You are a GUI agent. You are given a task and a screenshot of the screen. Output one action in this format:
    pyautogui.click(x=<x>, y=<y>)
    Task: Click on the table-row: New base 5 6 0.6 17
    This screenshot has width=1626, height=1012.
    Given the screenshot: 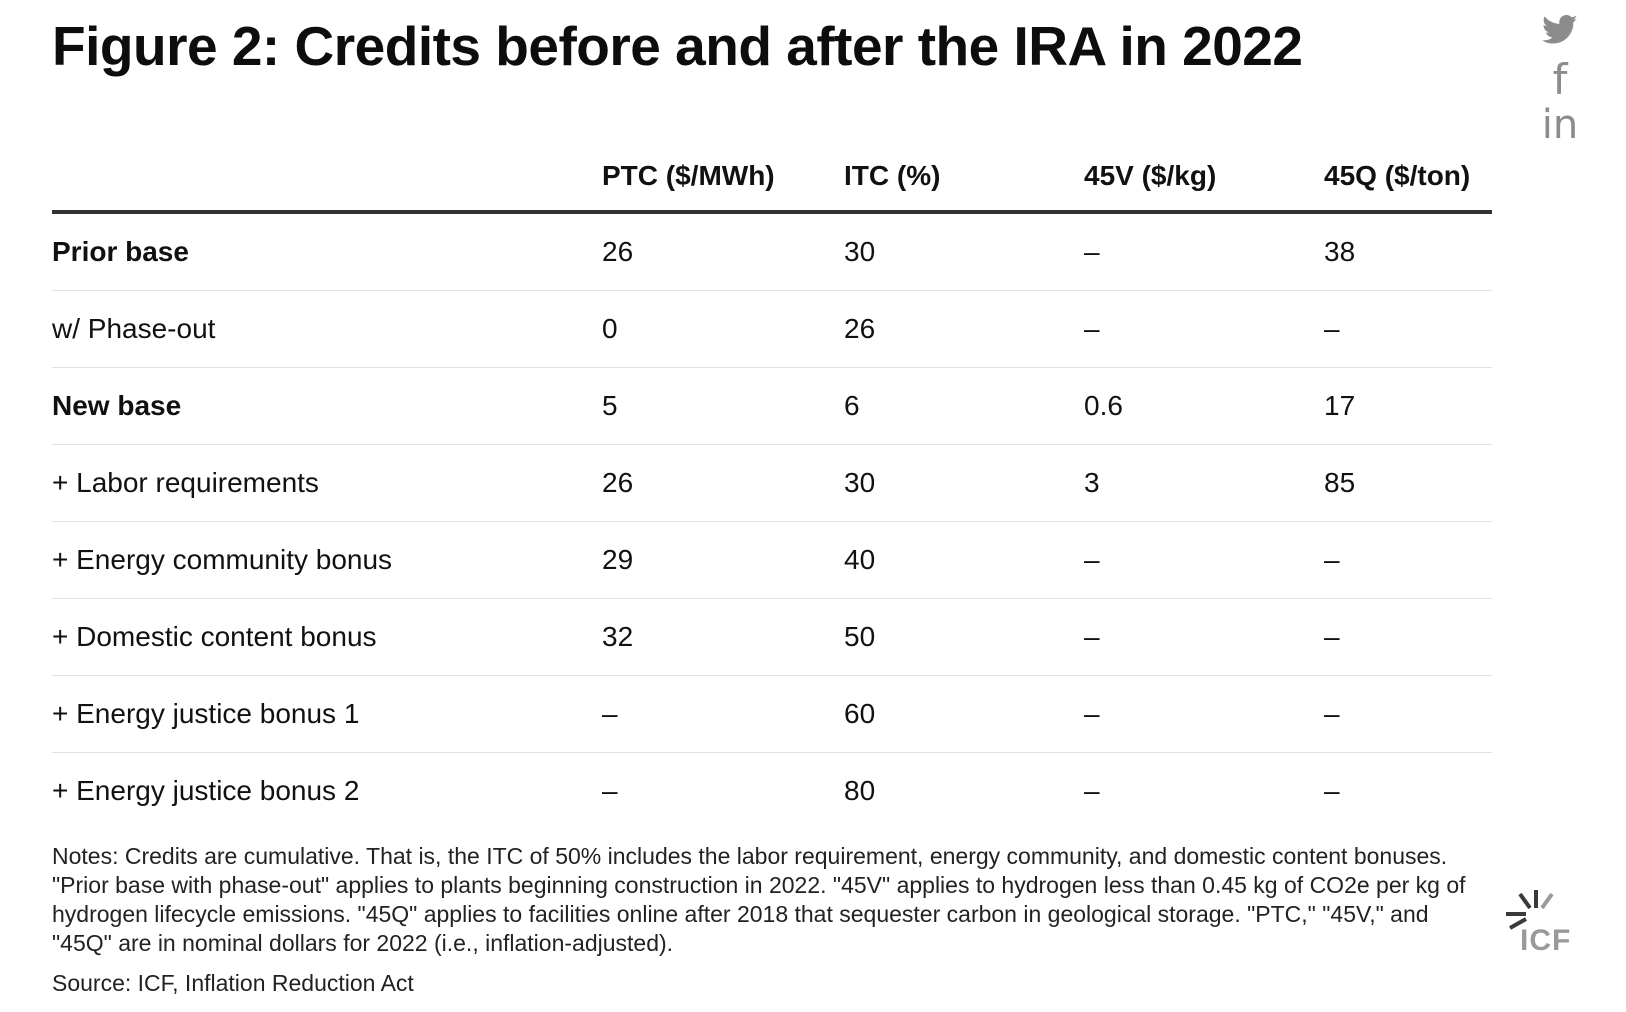 What is the action you would take?
    pyautogui.click(x=772, y=406)
    